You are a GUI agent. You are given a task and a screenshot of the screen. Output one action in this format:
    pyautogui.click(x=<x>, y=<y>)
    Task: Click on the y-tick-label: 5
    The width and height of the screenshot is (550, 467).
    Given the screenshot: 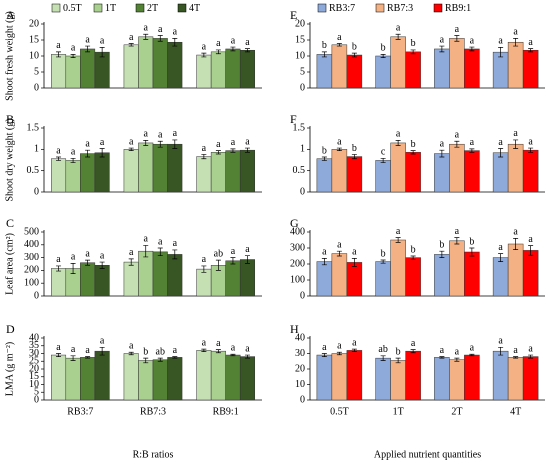 What is the action you would take?
    pyautogui.click(x=36, y=392)
    